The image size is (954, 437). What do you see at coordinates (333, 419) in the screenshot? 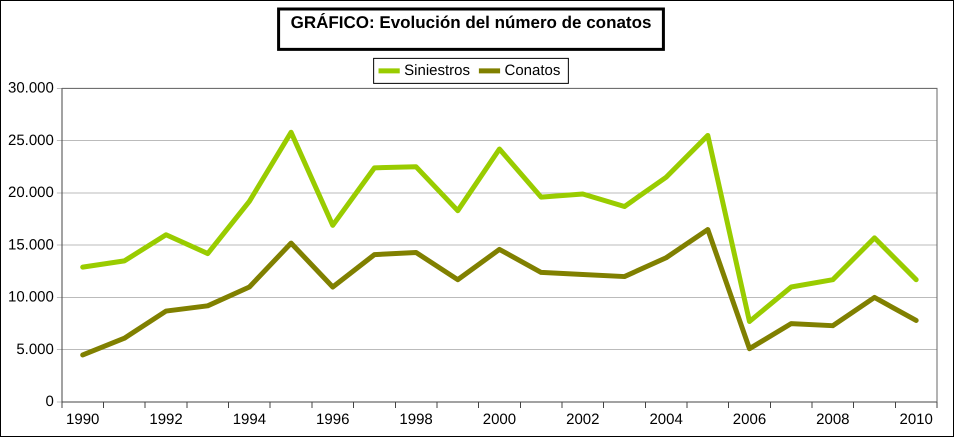
I see `x-tick-label: 1996` at bounding box center [333, 419].